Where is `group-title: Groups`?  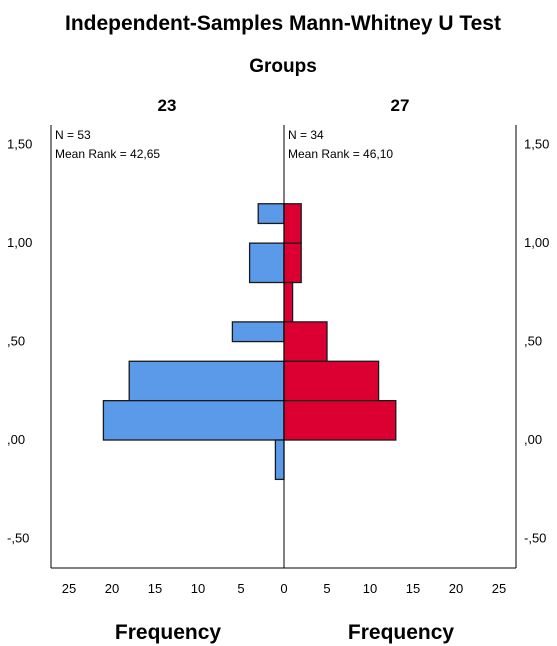 group-title: Groups is located at coordinates (283, 66).